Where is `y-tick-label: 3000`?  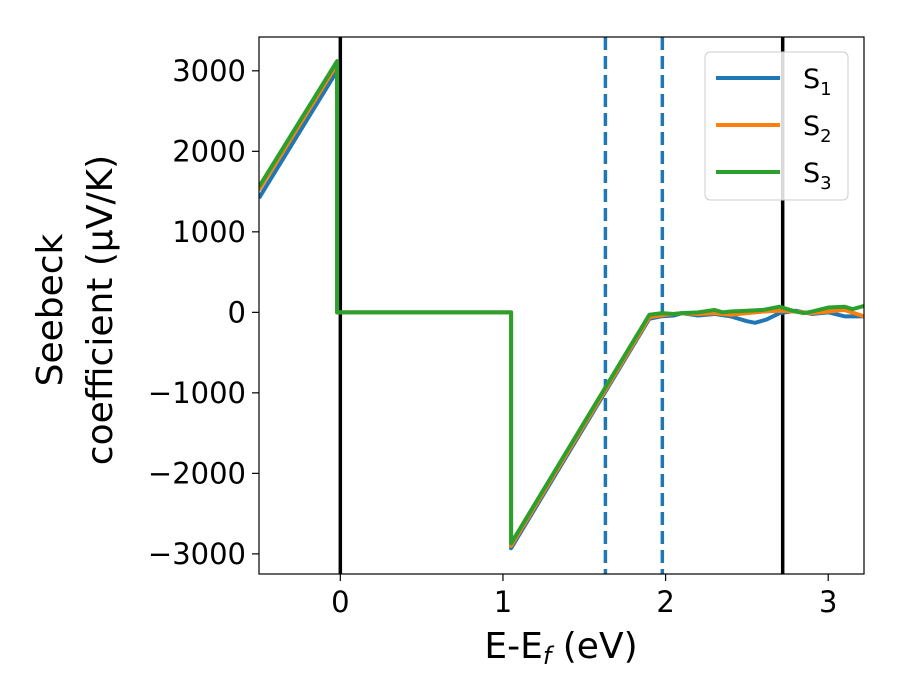 y-tick-label: 3000 is located at coordinates (209, 71).